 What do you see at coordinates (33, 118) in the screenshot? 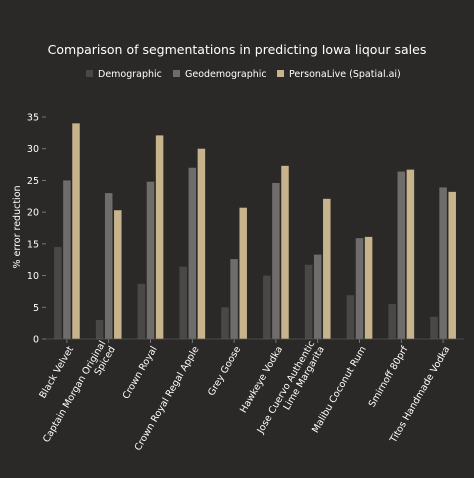
I see `y-tick-label: 35` at bounding box center [33, 118].